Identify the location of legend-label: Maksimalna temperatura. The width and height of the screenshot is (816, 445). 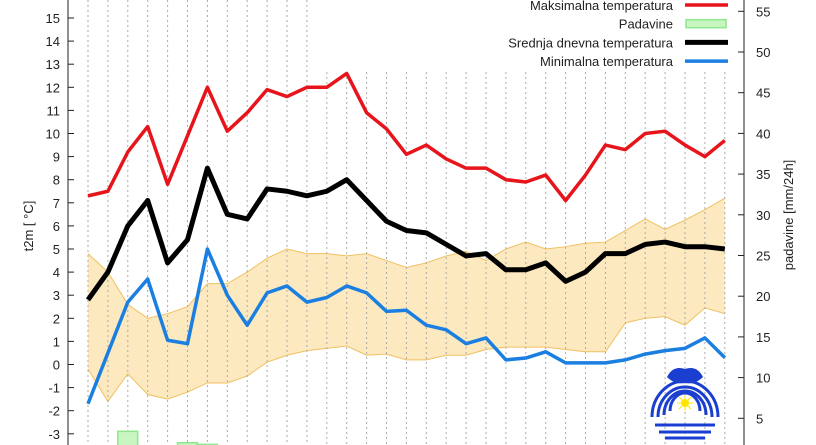
(602, 6).